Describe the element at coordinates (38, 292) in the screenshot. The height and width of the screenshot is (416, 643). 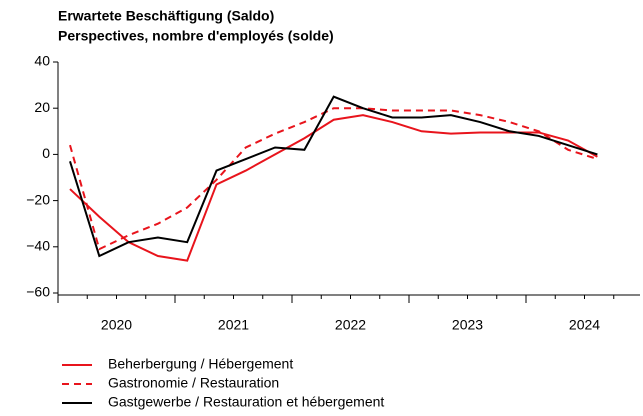
I see `y-tick-label: −60` at that location.